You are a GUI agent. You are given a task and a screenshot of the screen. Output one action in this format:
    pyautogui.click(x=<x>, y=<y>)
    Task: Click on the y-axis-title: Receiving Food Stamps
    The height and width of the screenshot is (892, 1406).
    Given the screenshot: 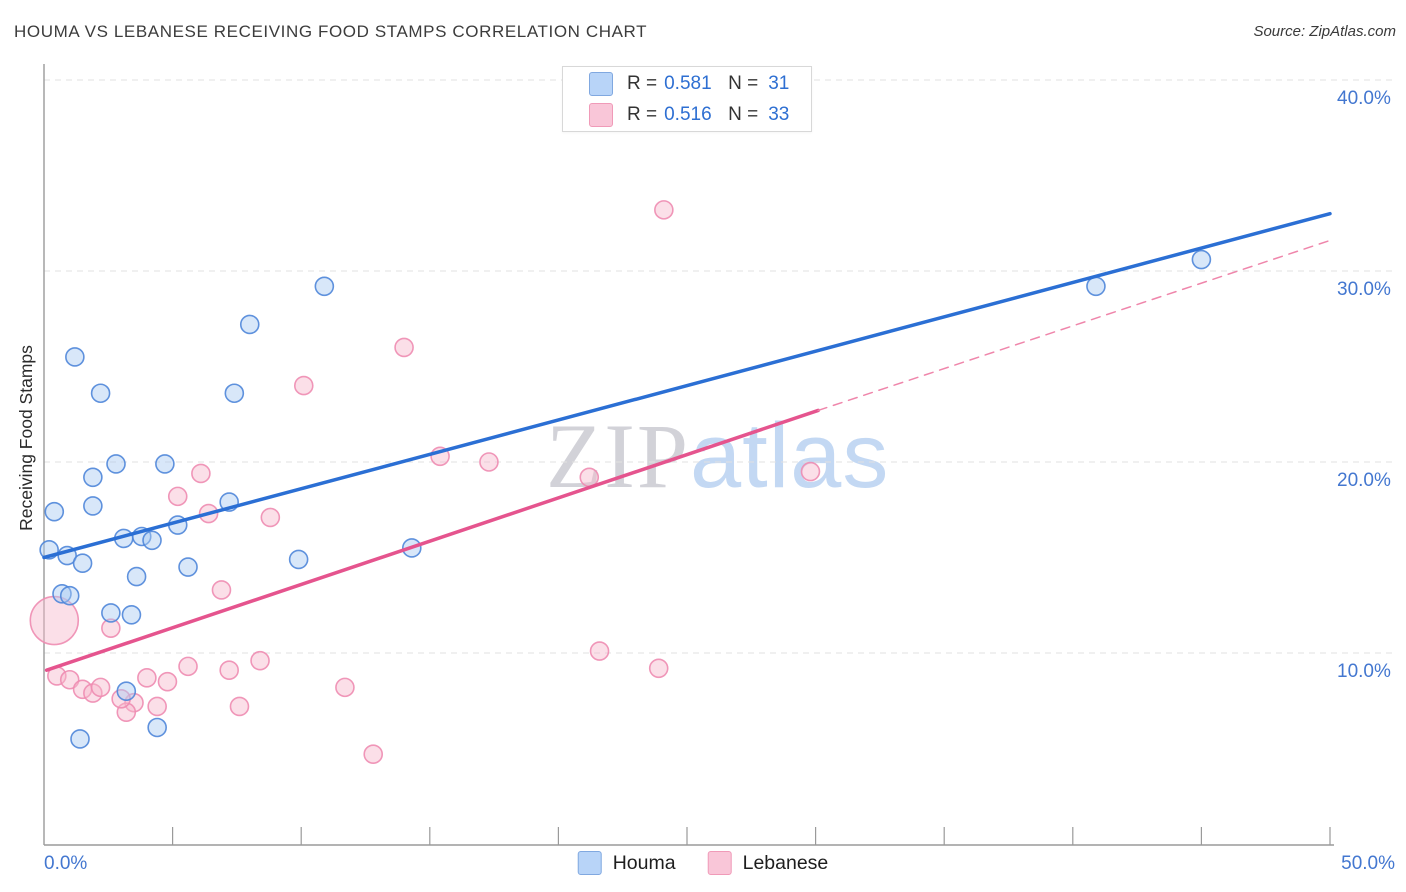 What is the action you would take?
    pyautogui.click(x=26, y=438)
    